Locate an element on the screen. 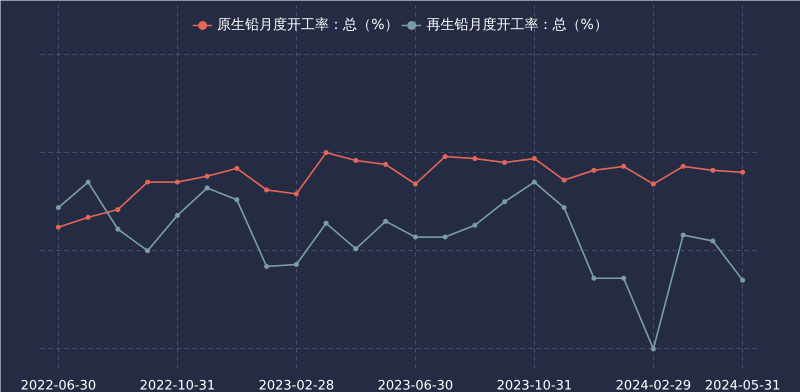 Image resolution: width=800 pixels, height=392 pixels. x-tick-label: 2022-06-30 is located at coordinates (58, 385).